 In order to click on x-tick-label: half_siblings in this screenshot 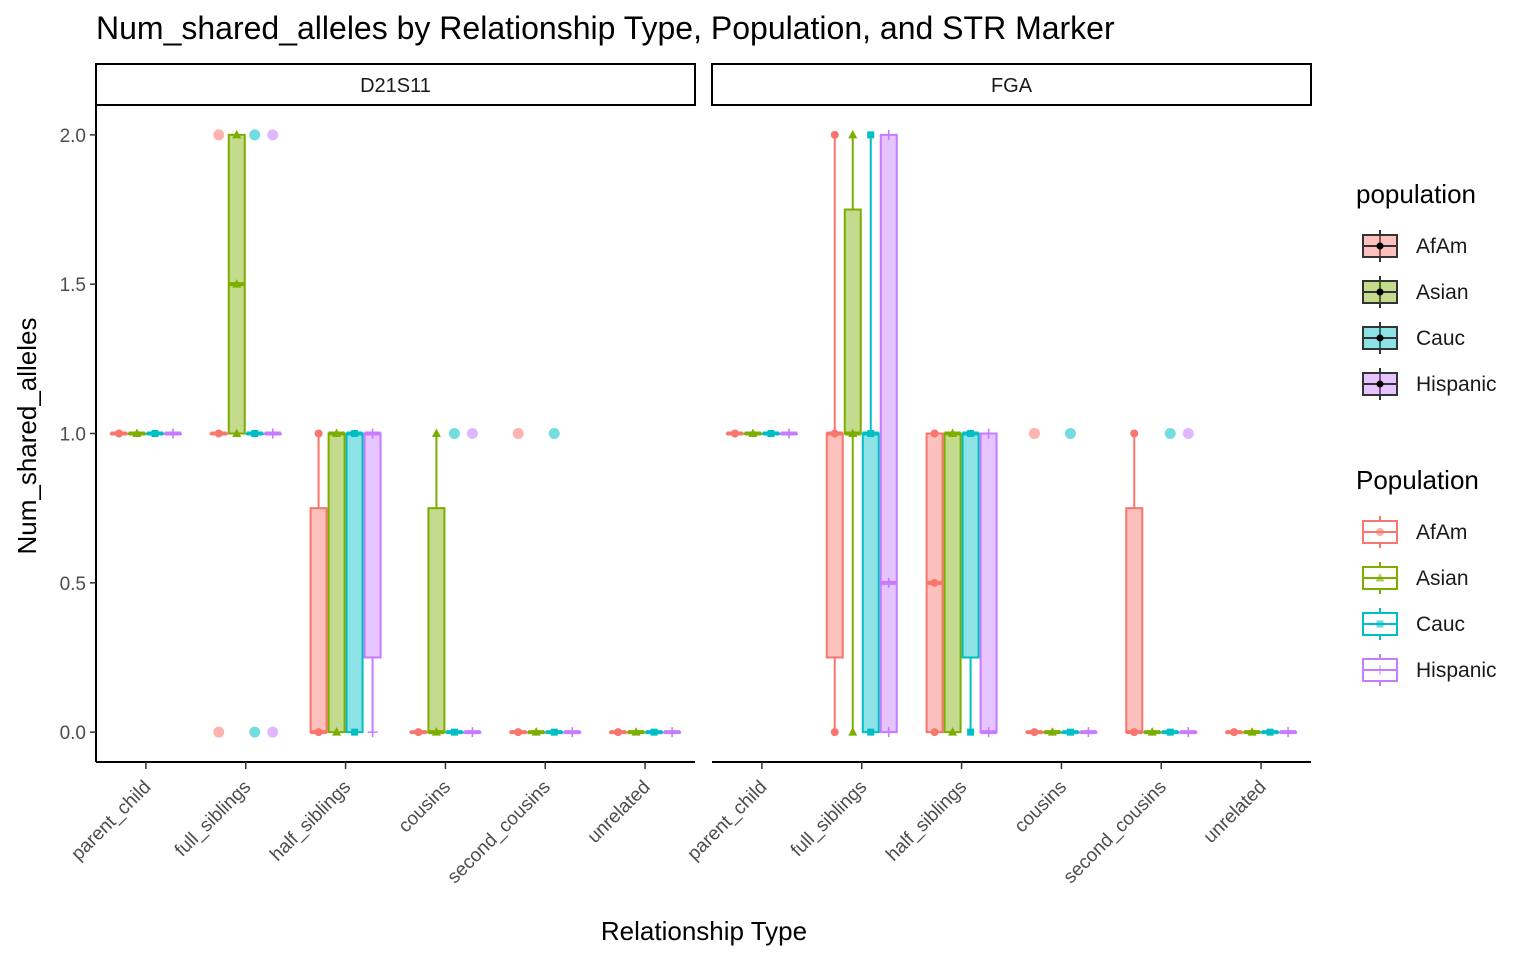, I will do `click(926, 821)`.